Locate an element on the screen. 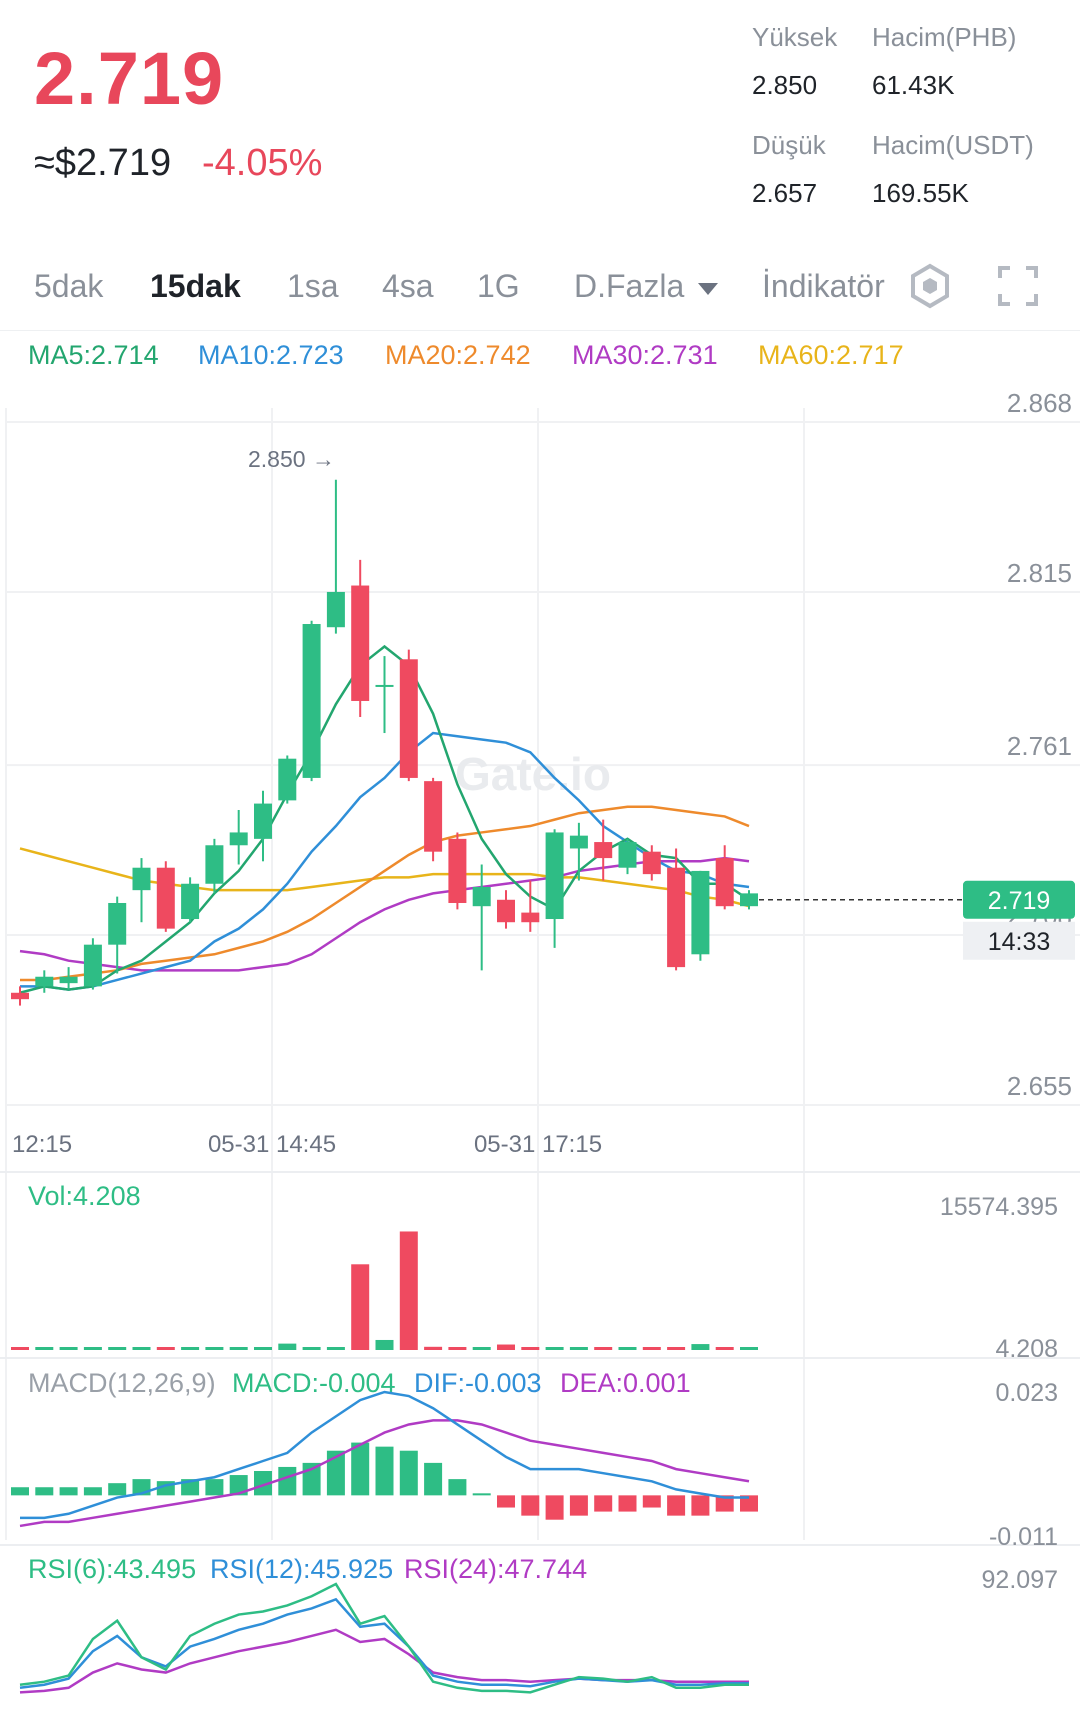 The width and height of the screenshot is (1080, 1715). rsi-line-rsi24 is located at coordinates (384, 1661).